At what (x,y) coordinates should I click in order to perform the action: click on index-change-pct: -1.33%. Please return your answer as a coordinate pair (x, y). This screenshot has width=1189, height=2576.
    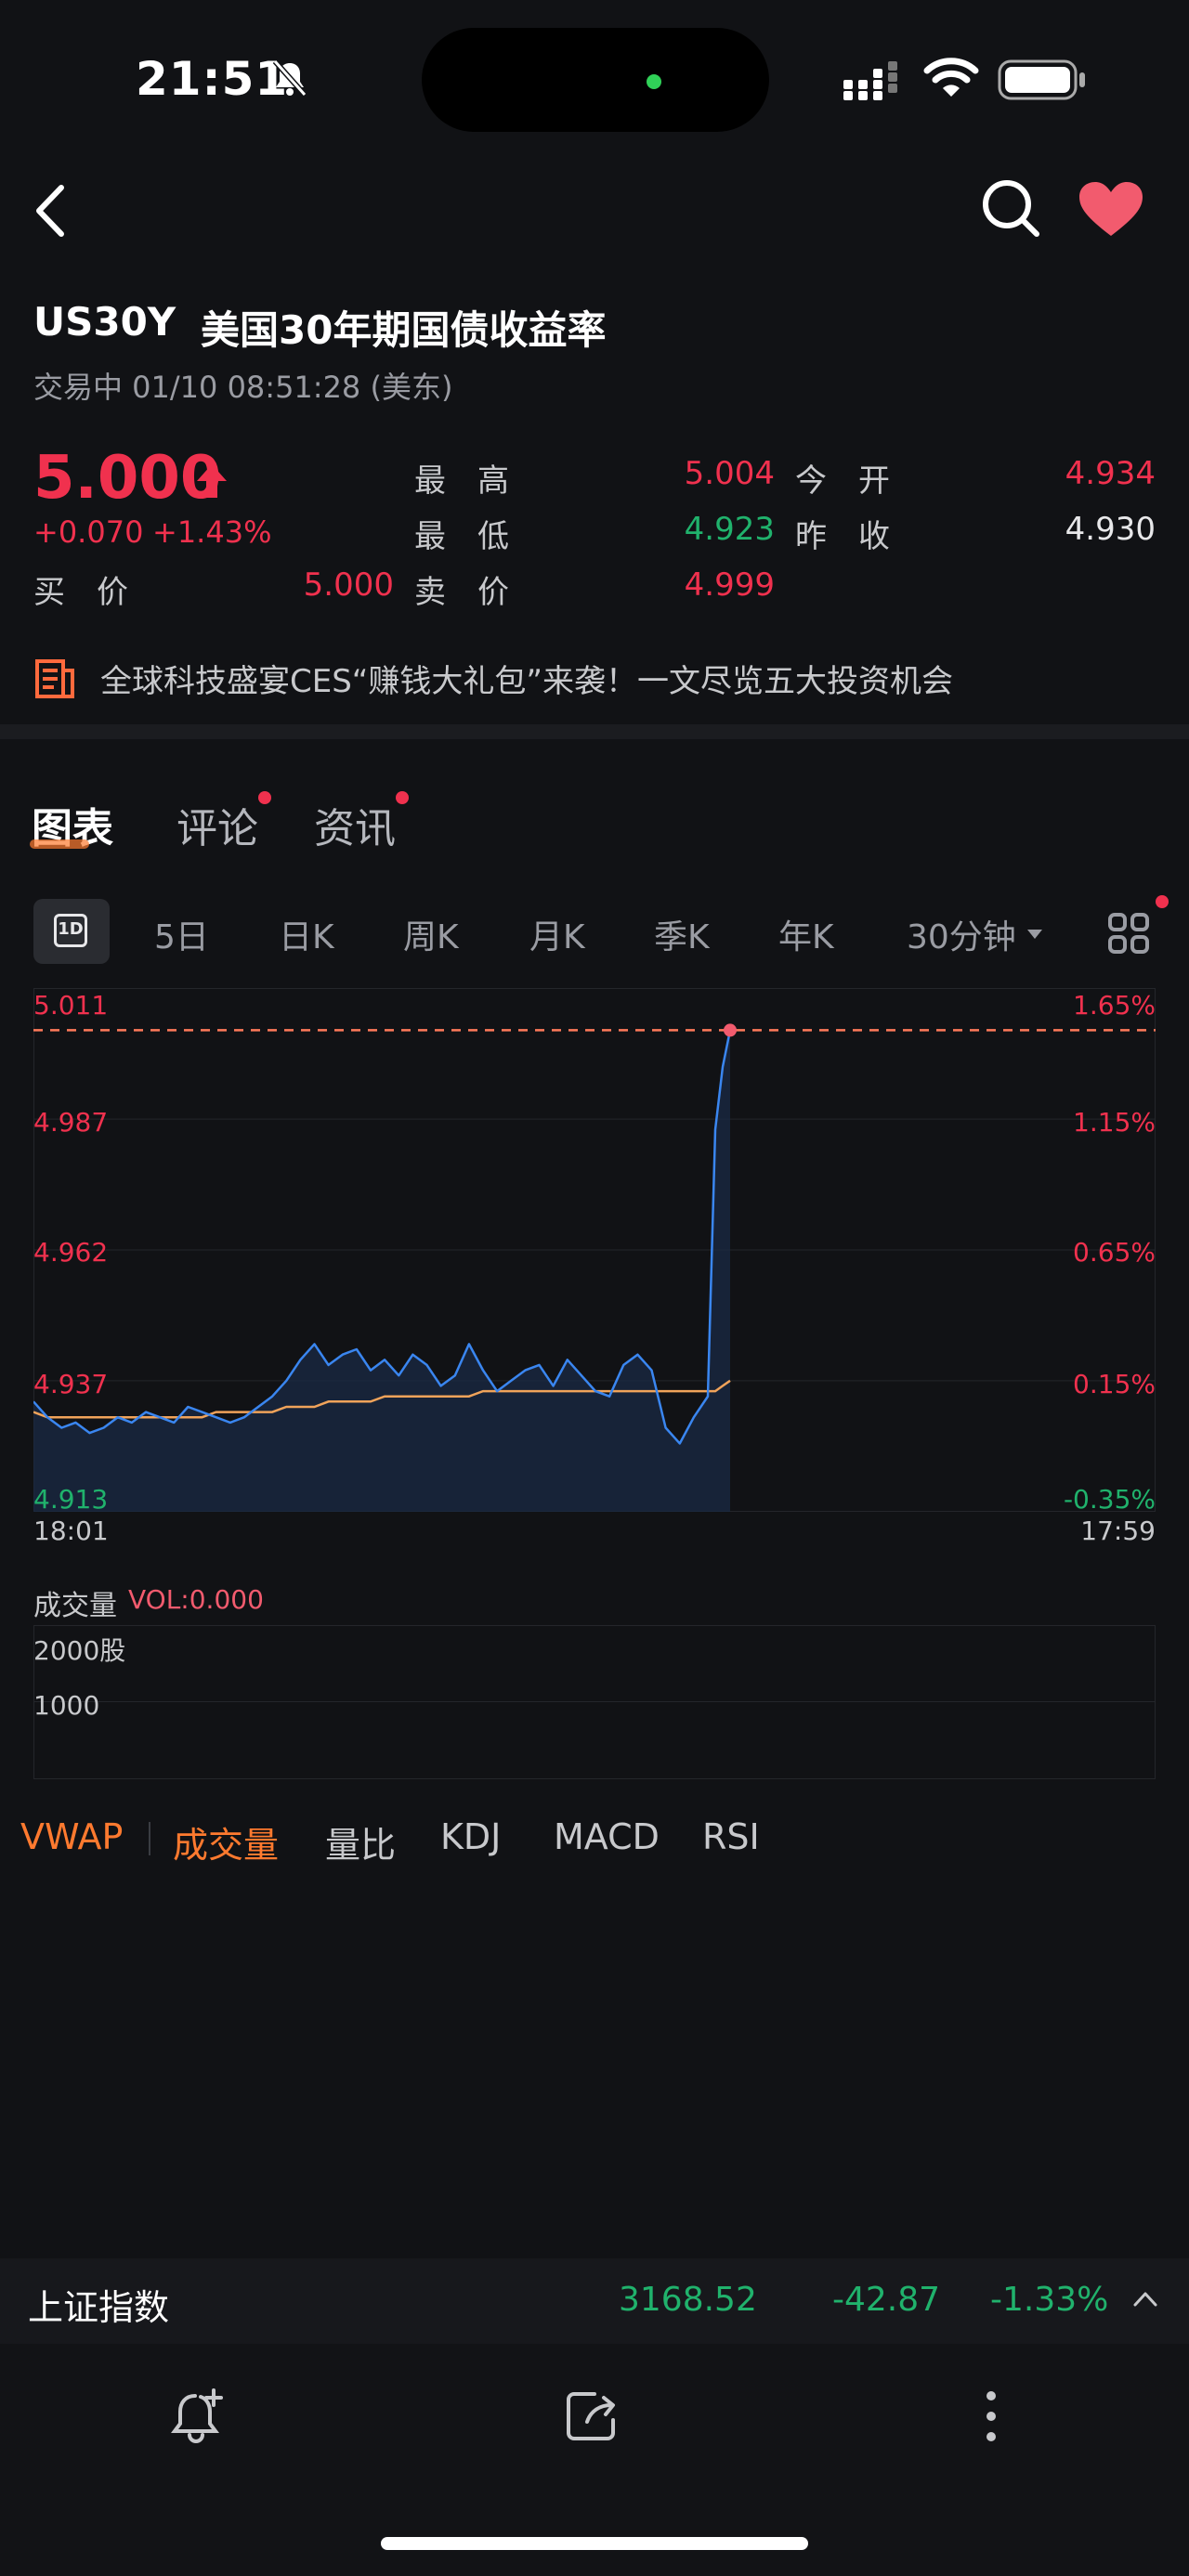
    Looking at the image, I should click on (1049, 2300).